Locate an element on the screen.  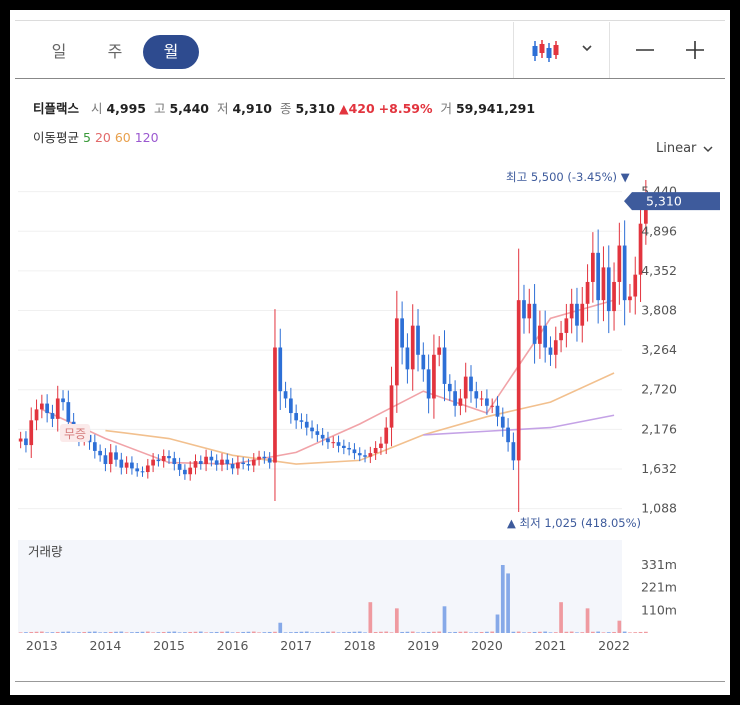
minus-icon is located at coordinates (645, 50).